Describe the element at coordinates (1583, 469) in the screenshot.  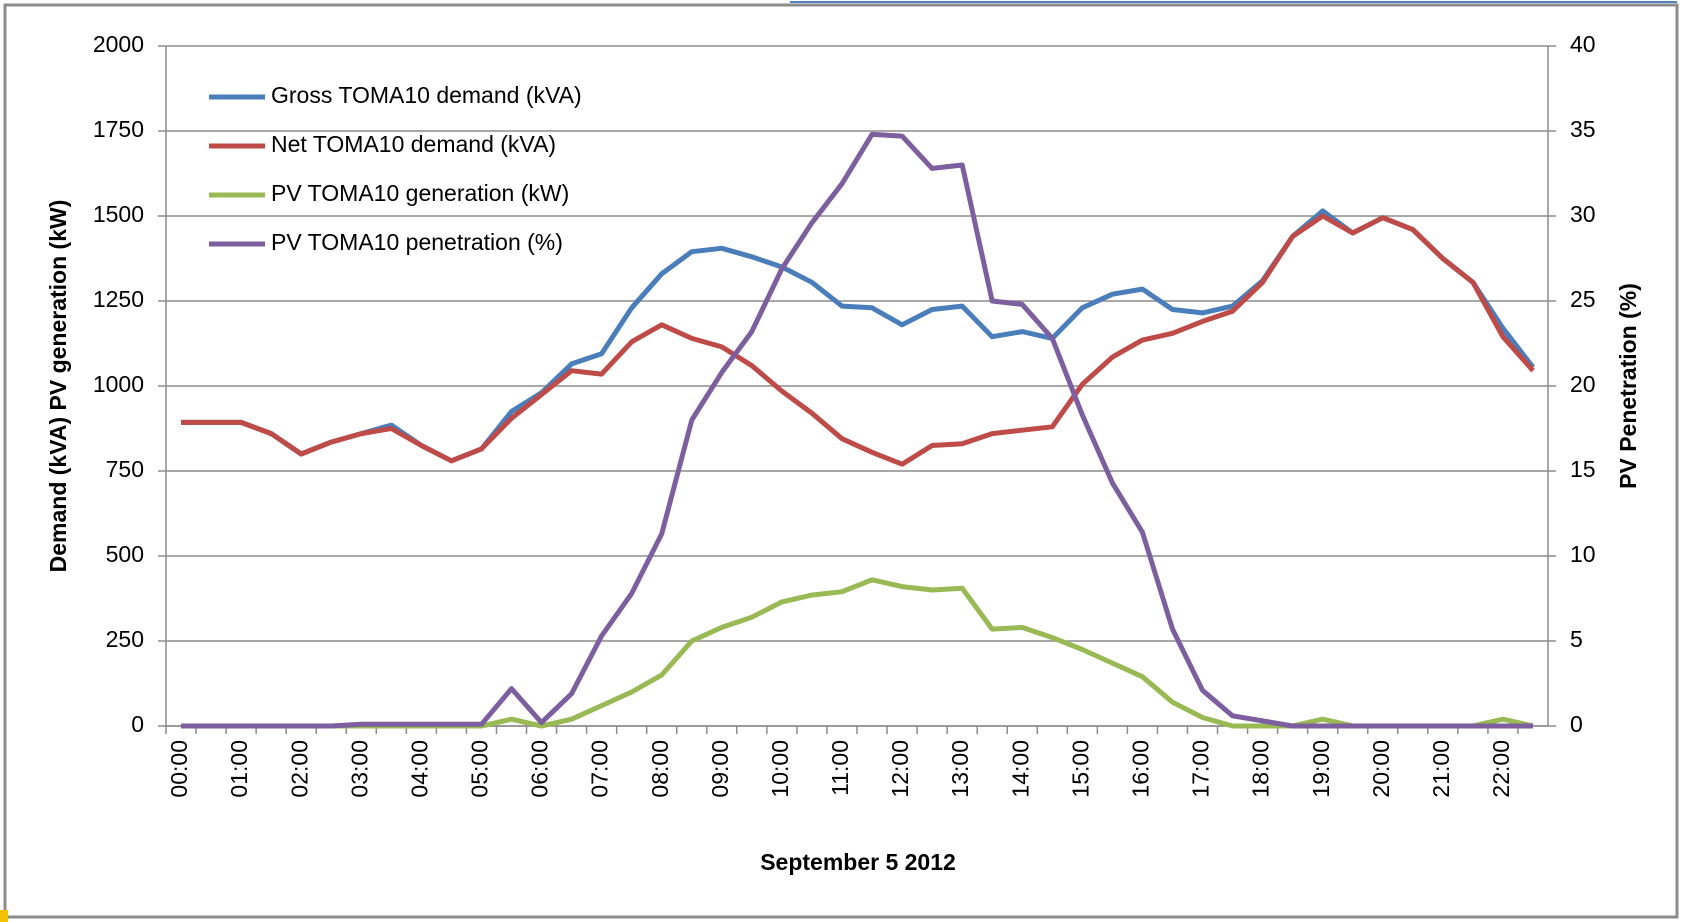
I see `y2-tick-label: 15` at that location.